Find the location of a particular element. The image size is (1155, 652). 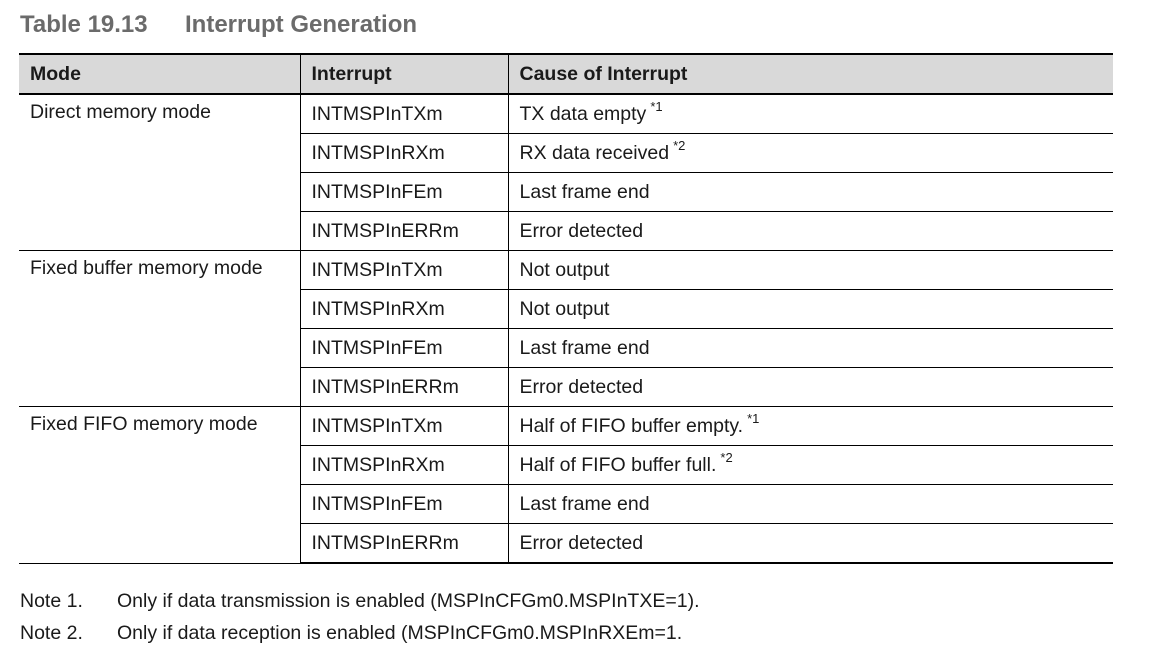

header-row: Mode Interrupt Cause of Interrupt is located at coordinates (566, 74).